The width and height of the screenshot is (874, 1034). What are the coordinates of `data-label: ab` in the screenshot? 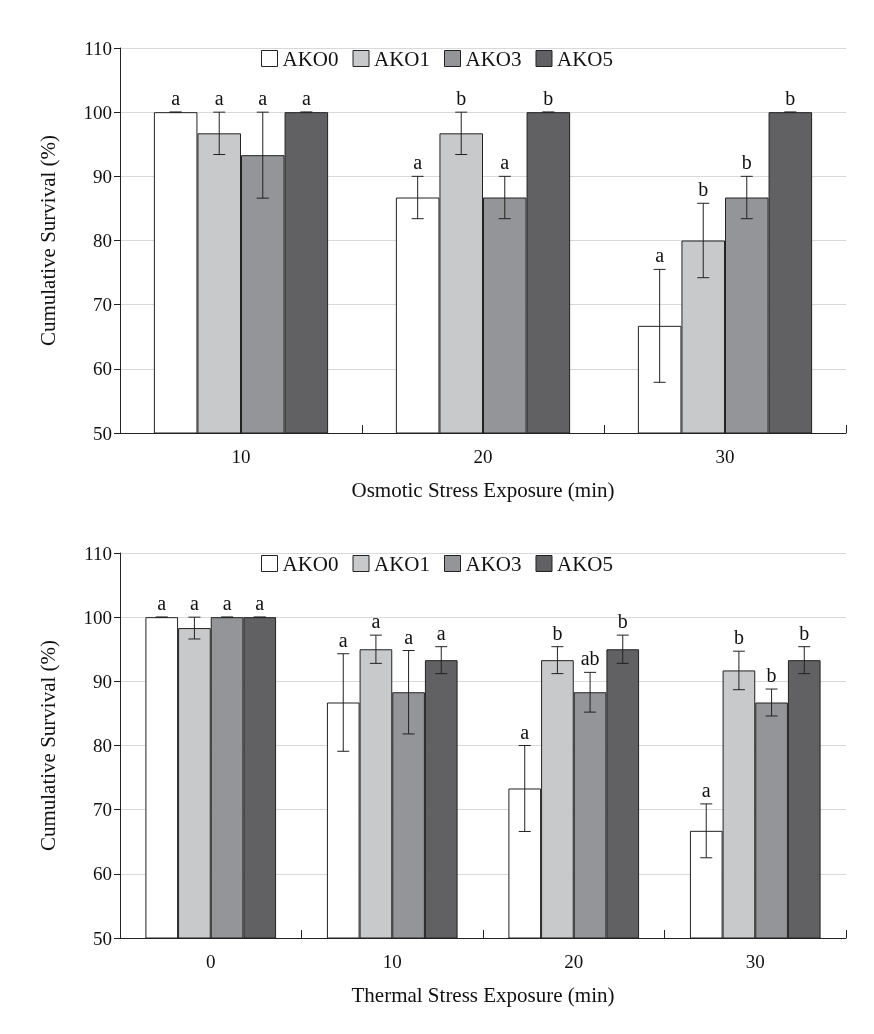 It's located at (590, 658).